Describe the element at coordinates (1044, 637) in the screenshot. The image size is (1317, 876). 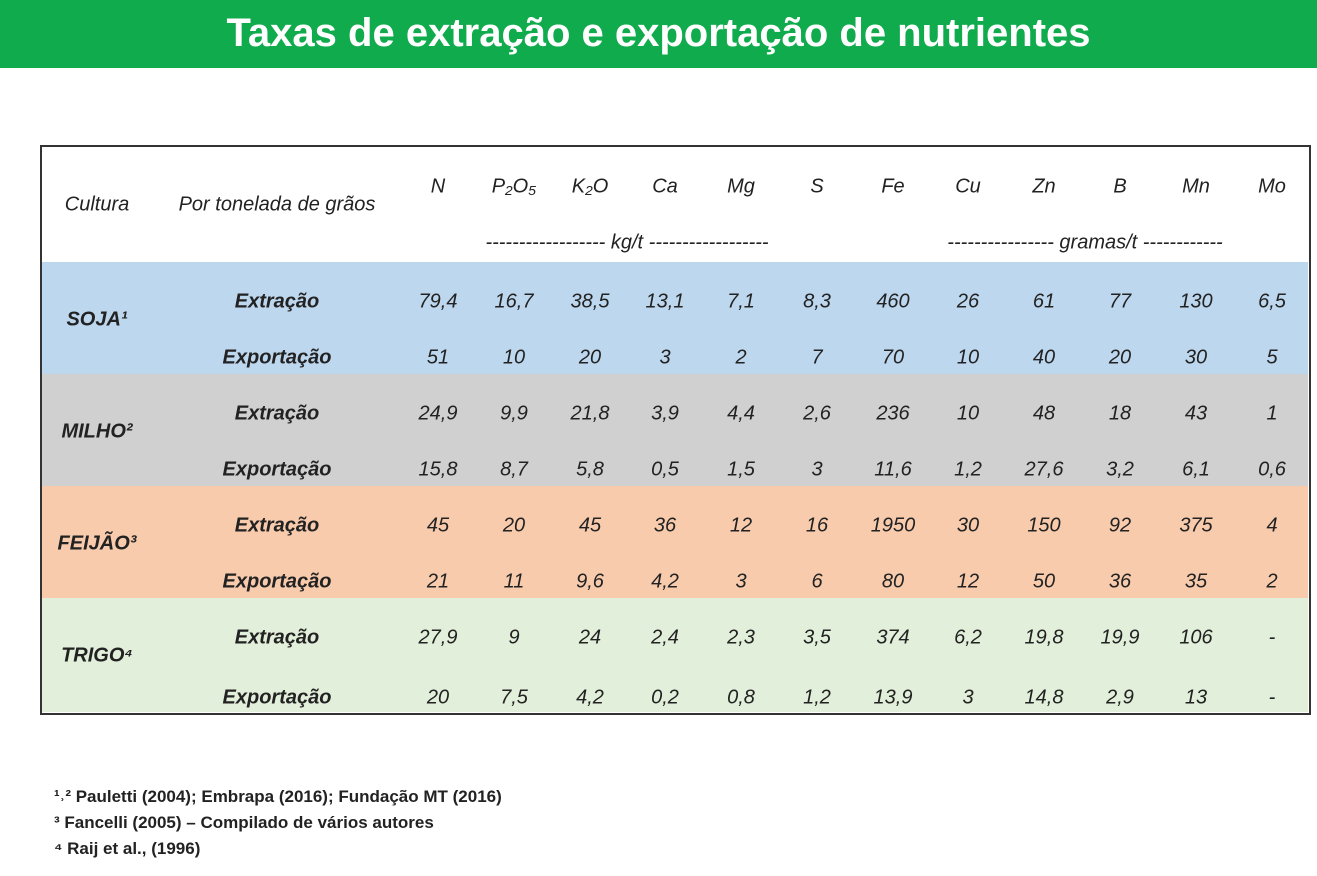
I see `cell: 19,8` at that location.